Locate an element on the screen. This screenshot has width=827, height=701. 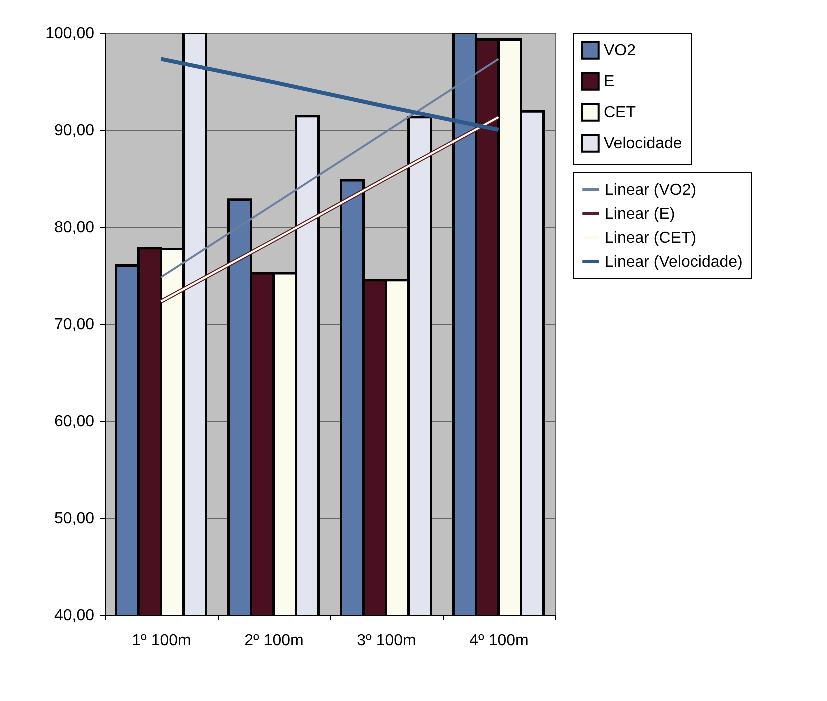
legend-label: Velocidade is located at coordinates (643, 144).